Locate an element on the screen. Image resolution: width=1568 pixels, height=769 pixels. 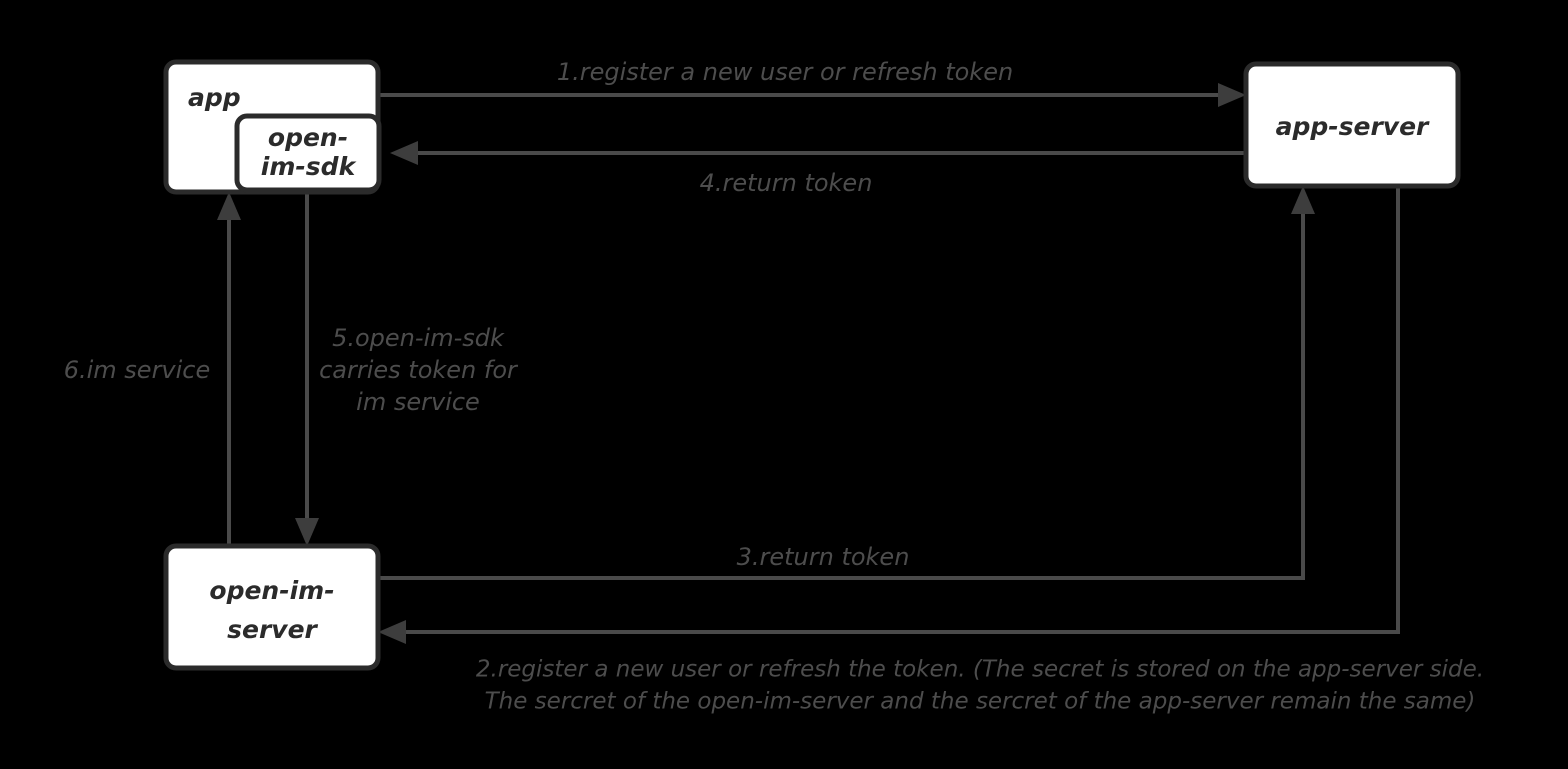
node-open-im-server: open-im- server is located at coordinates (272, 607).